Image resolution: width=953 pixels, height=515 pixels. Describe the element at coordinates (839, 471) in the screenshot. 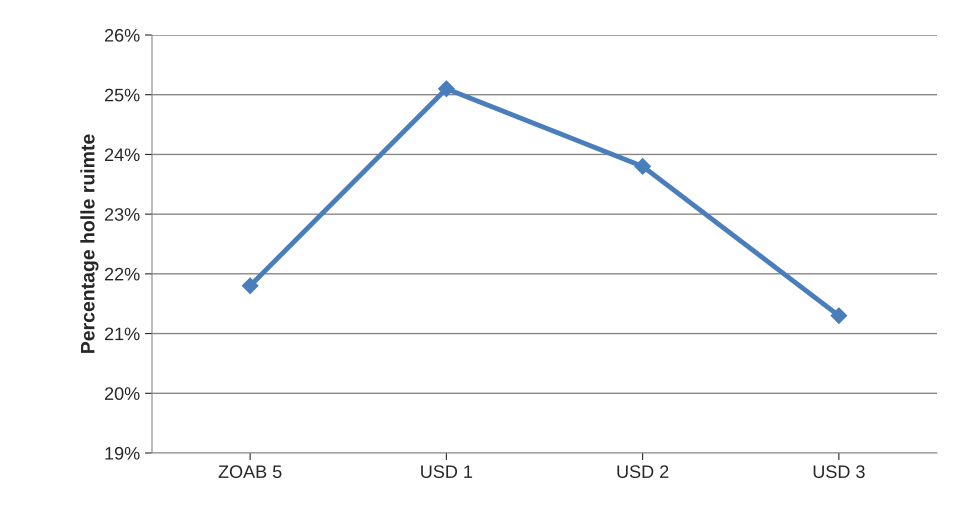

I see `x-tick-label: USD 3` at that location.